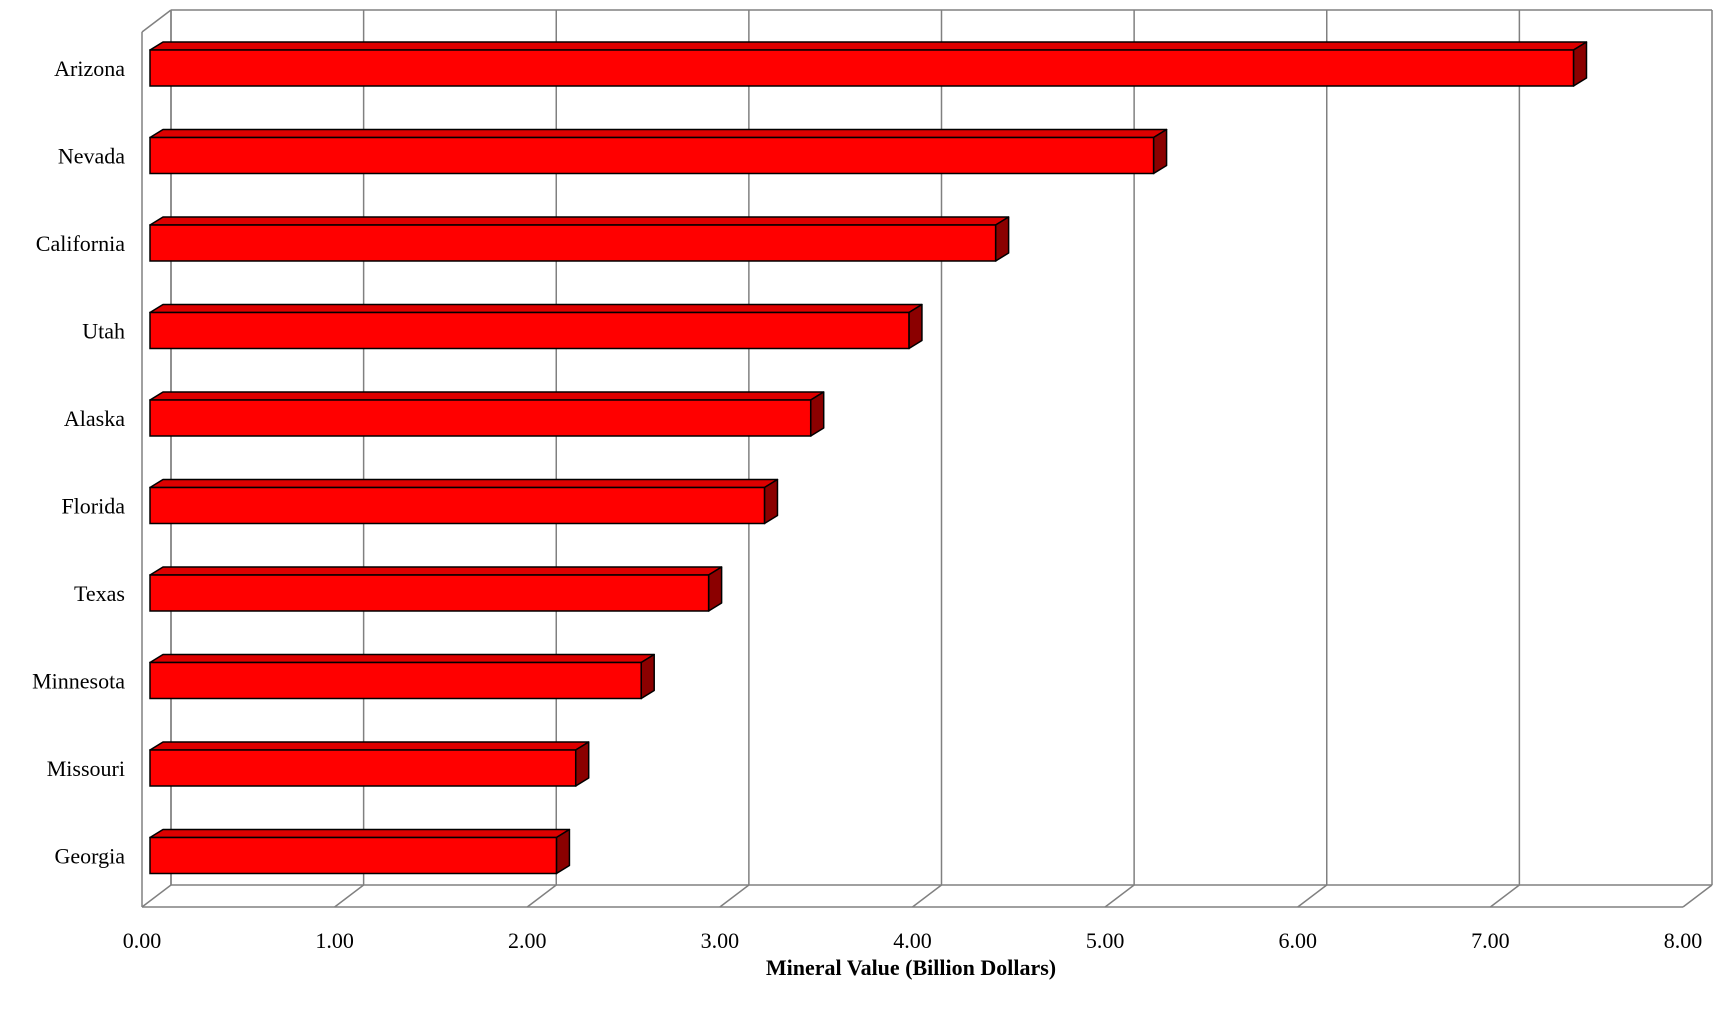 The height and width of the screenshot is (1013, 1713). What do you see at coordinates (86, 768) in the screenshot?
I see `y-category-label: Missouri` at bounding box center [86, 768].